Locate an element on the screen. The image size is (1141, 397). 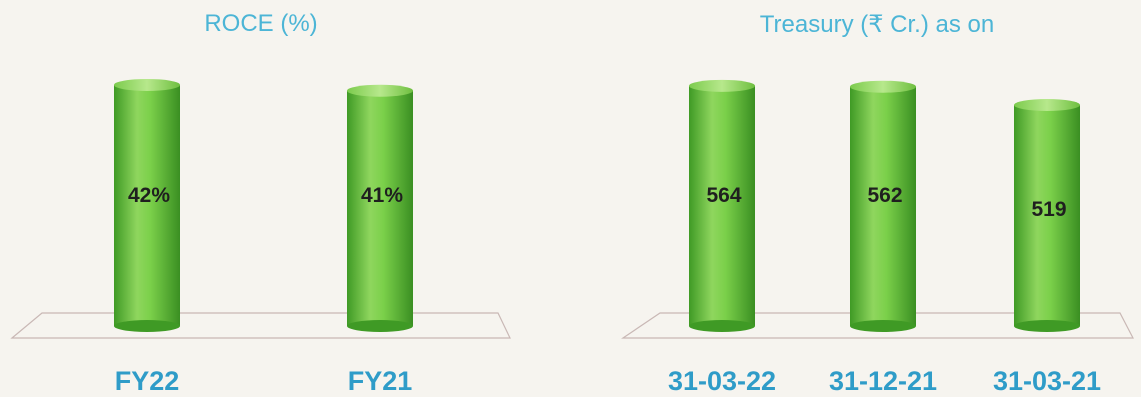
data-label: 41% is located at coordinates (382, 195).